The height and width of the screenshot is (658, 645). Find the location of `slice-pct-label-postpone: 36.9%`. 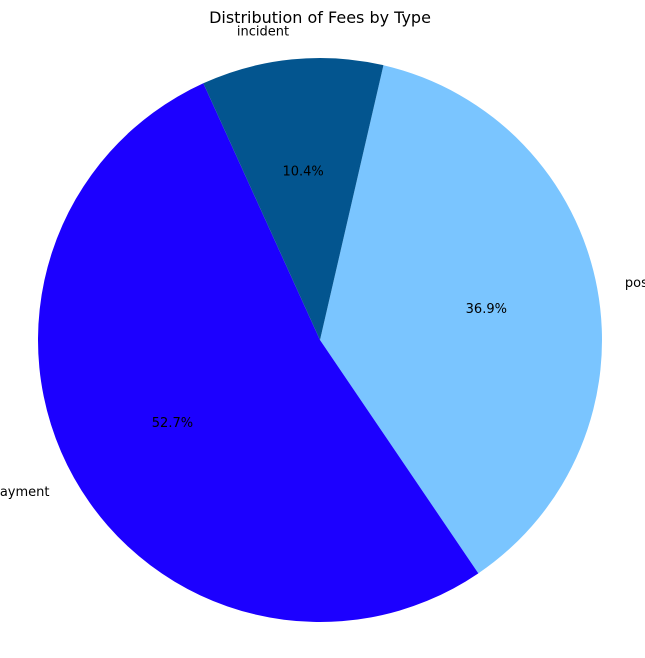

slice-pct-label-postpone: 36.9% is located at coordinates (486, 309).